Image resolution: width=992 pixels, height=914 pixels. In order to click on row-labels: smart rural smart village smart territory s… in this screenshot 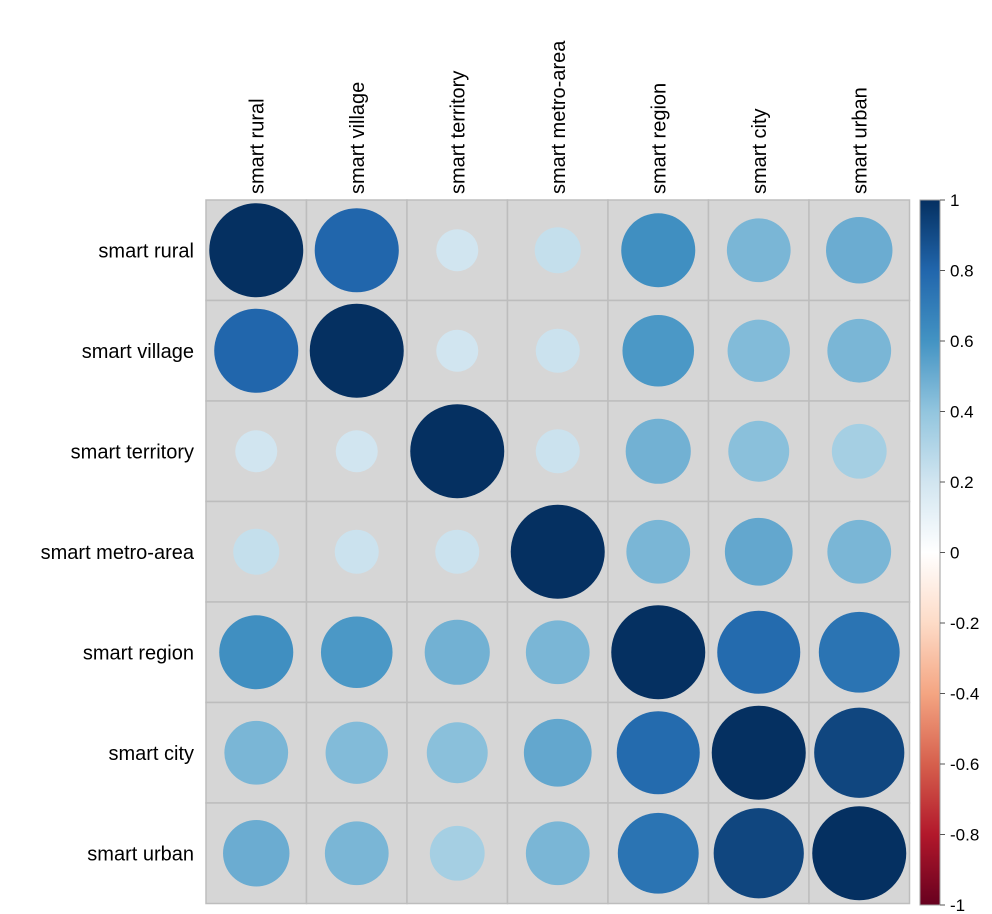, I will do `click(118, 552)`.